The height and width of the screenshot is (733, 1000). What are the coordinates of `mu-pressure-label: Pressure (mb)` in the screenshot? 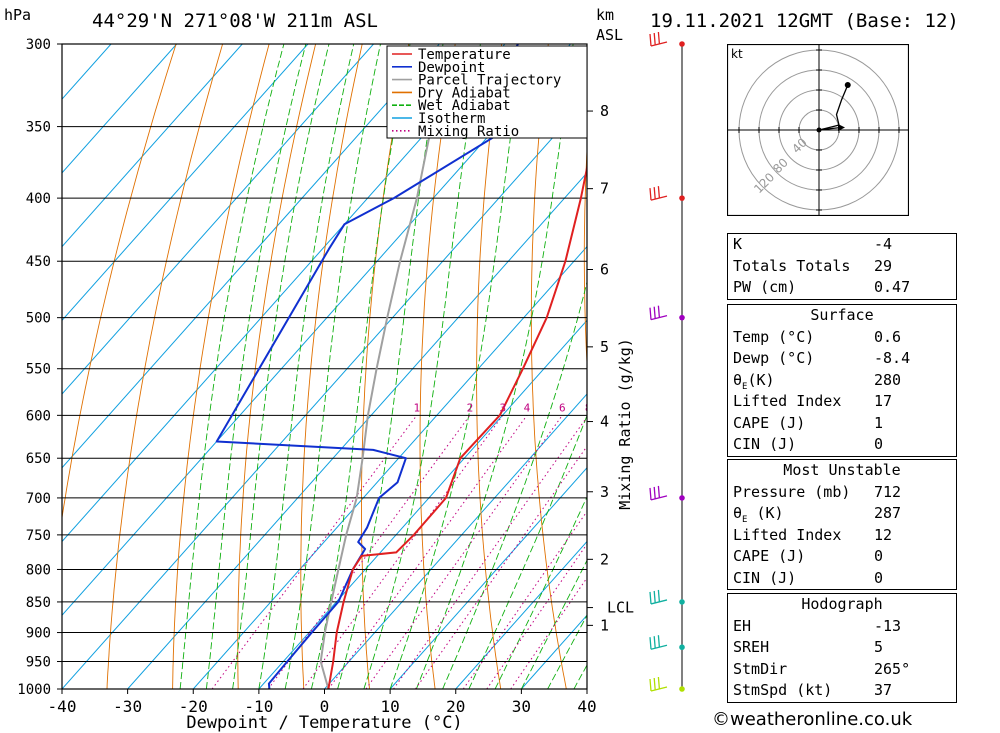 It's located at (792, 491).